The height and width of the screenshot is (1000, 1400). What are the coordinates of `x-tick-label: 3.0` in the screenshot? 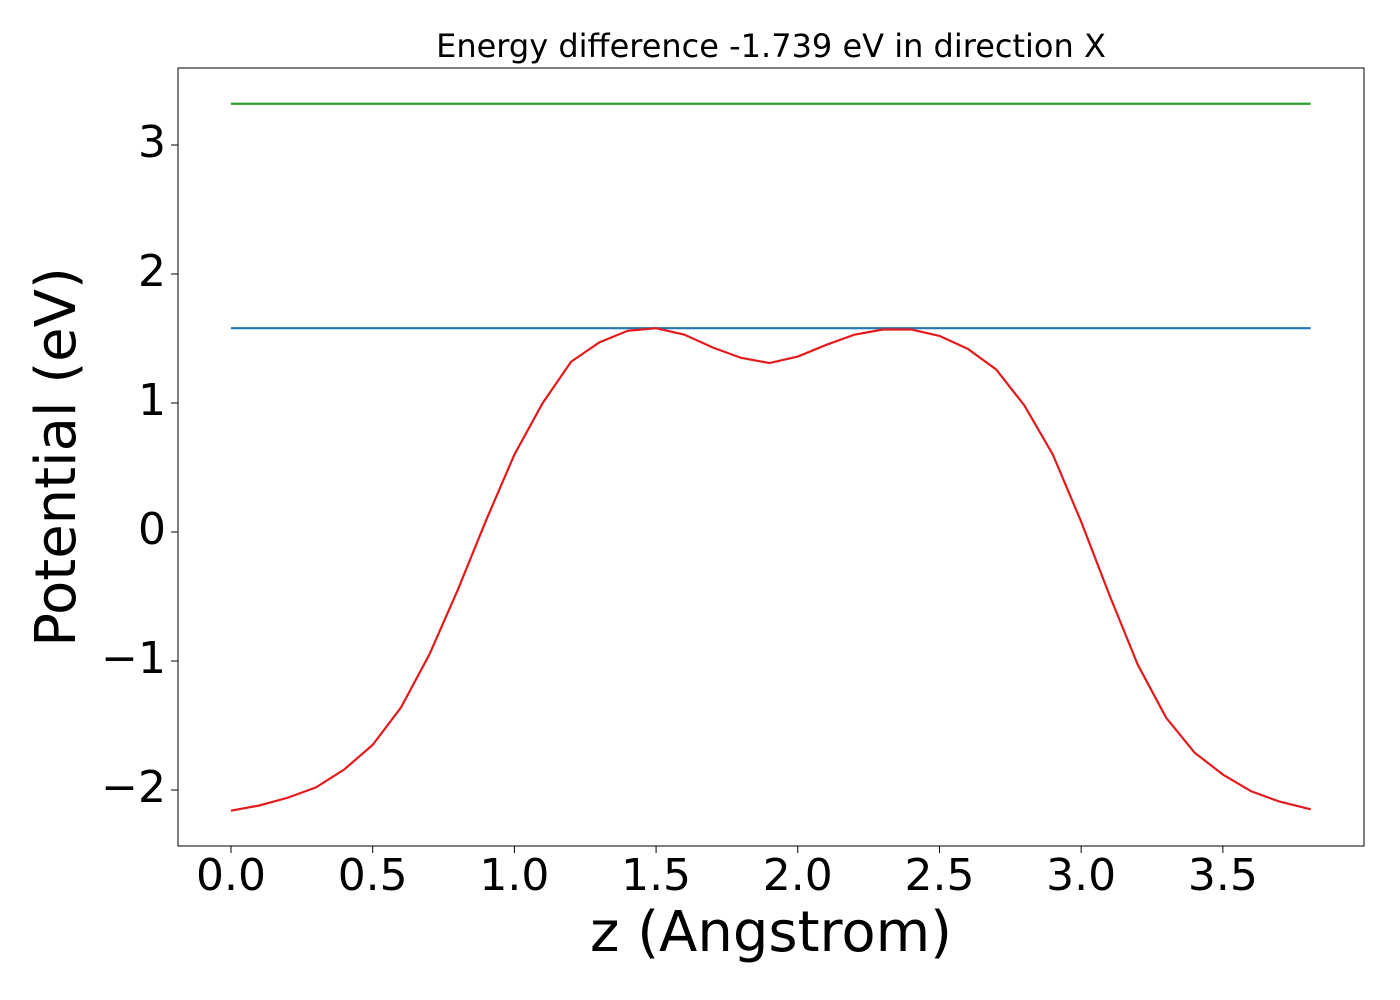 It's located at (1081, 875).